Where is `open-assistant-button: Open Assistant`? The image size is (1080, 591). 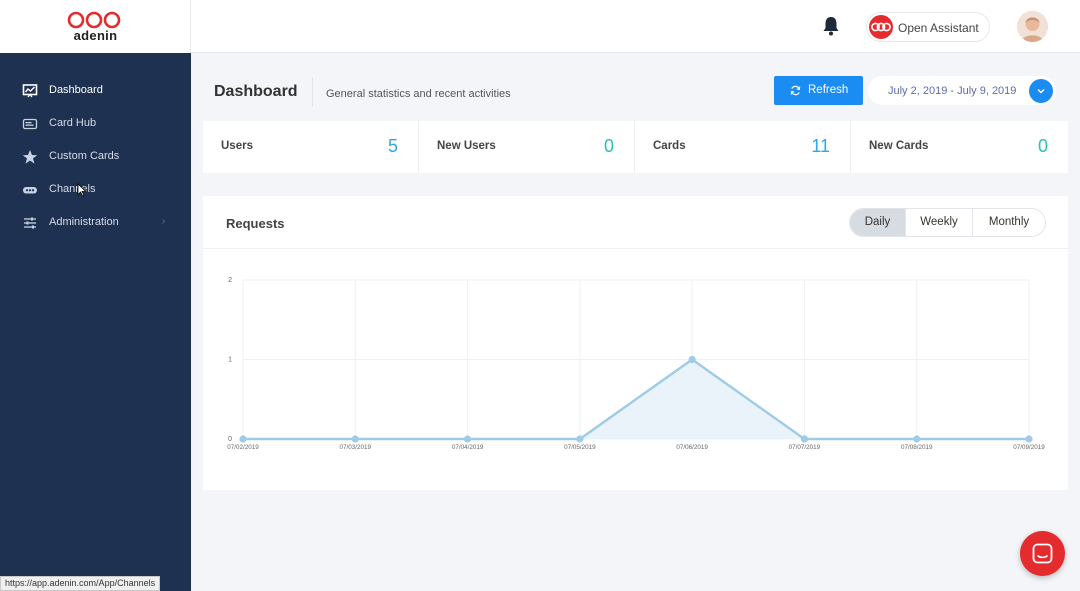
open-assistant-button: Open Assistant is located at coordinates (928, 27).